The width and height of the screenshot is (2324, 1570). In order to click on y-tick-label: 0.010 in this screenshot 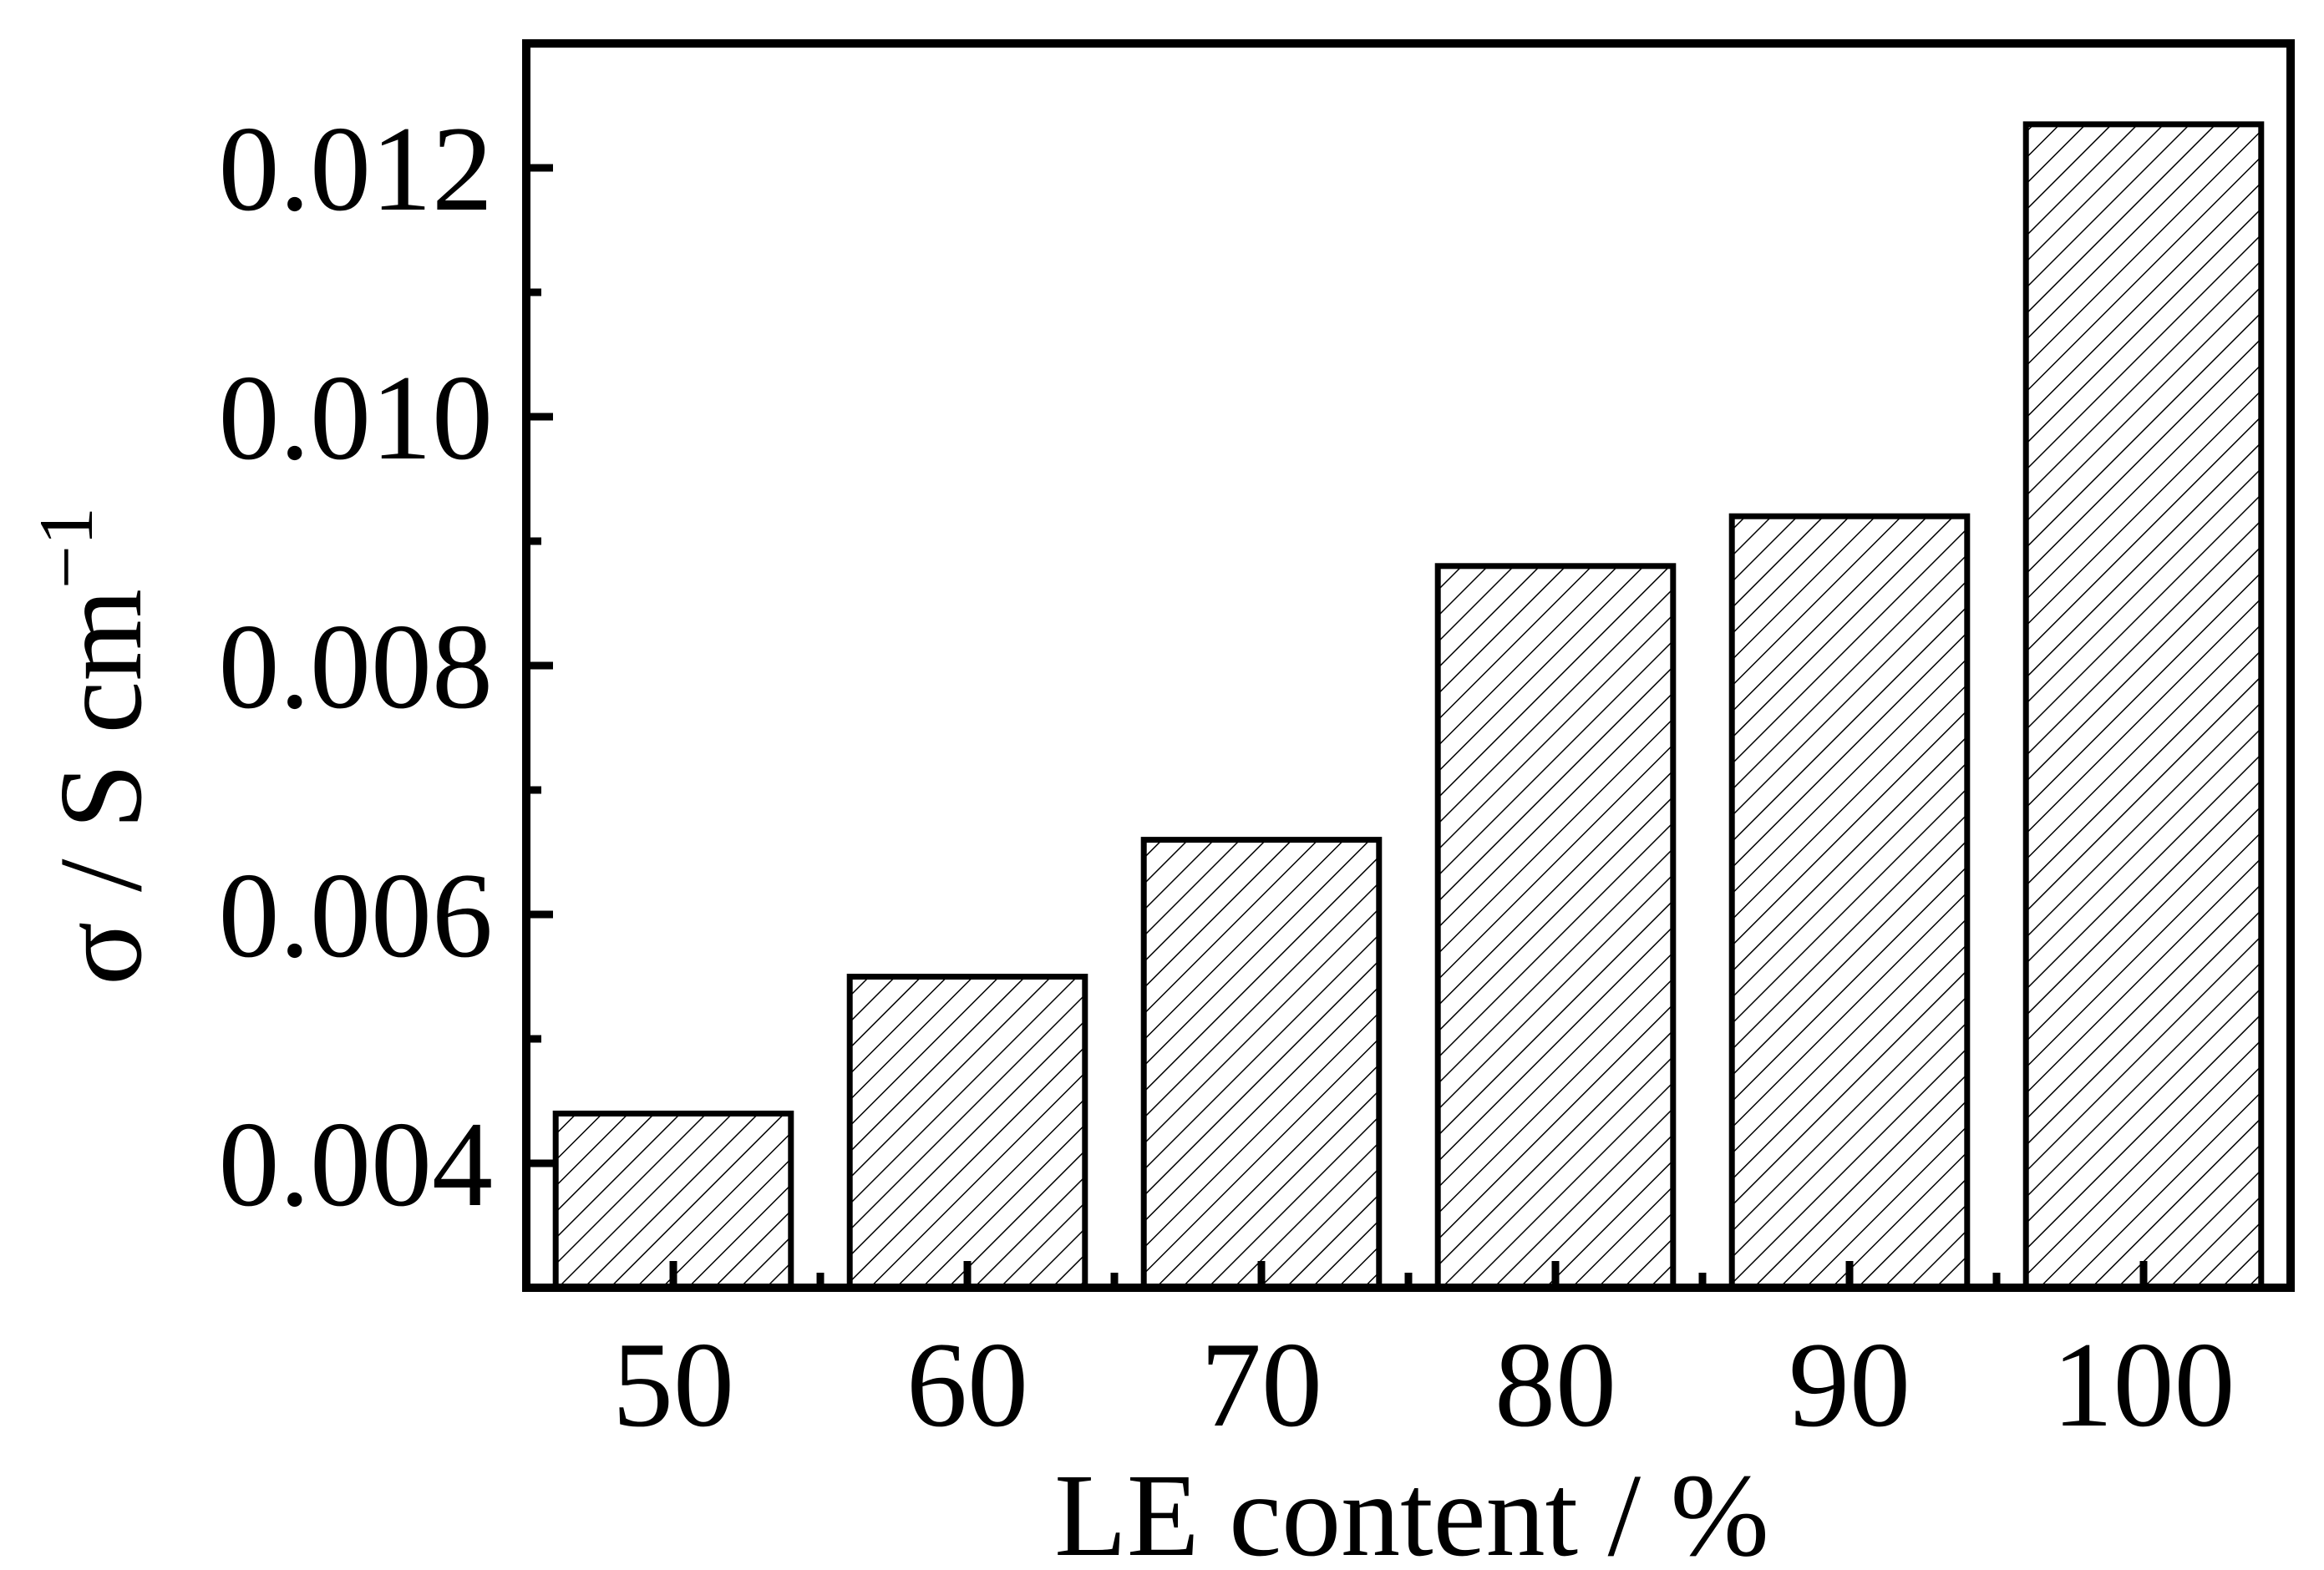, I will do `click(356, 417)`.